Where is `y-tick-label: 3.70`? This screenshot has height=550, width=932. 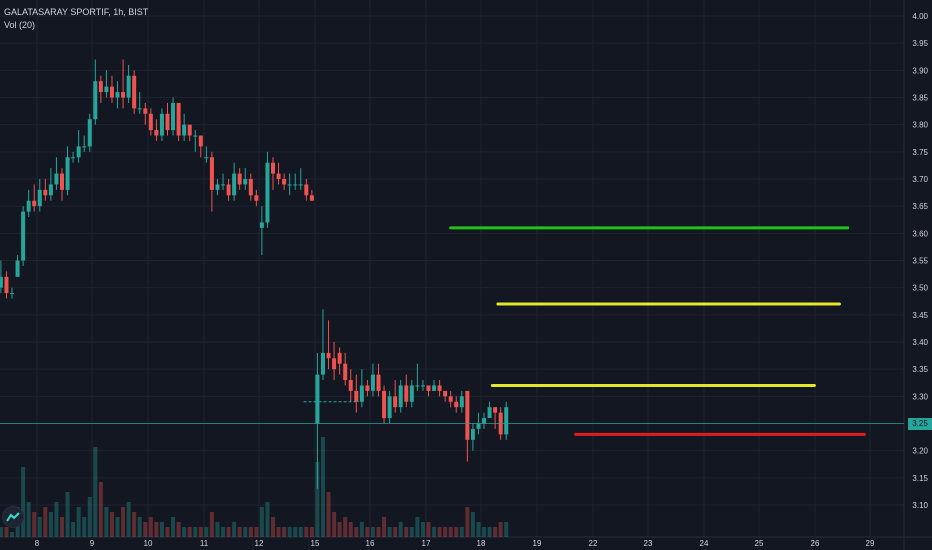
y-tick-label: 3.70 is located at coordinates (920, 179).